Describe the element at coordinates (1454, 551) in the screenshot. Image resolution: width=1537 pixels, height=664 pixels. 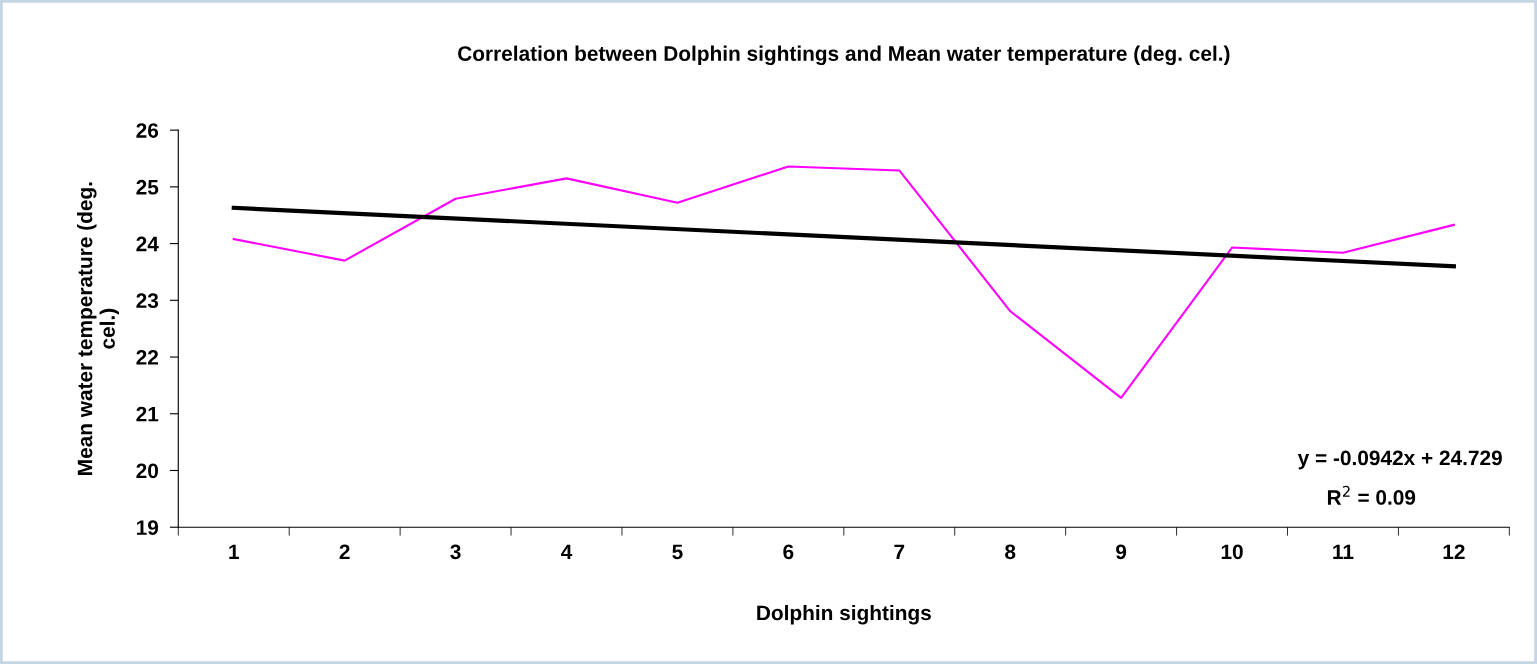
I see `x-tick-label: 12` at that location.